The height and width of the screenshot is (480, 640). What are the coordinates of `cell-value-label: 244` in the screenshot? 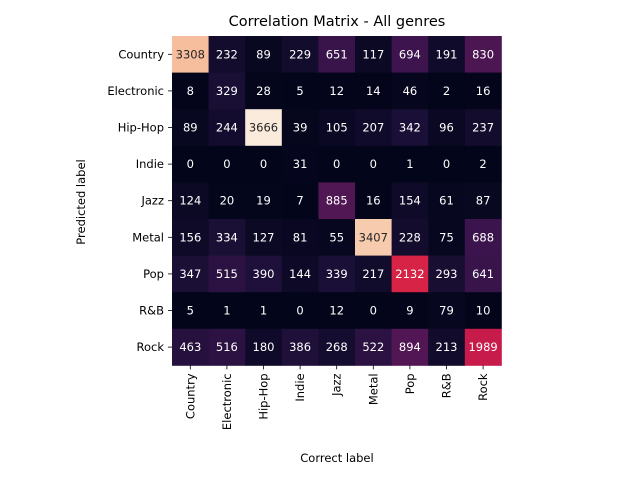 It's located at (227, 128).